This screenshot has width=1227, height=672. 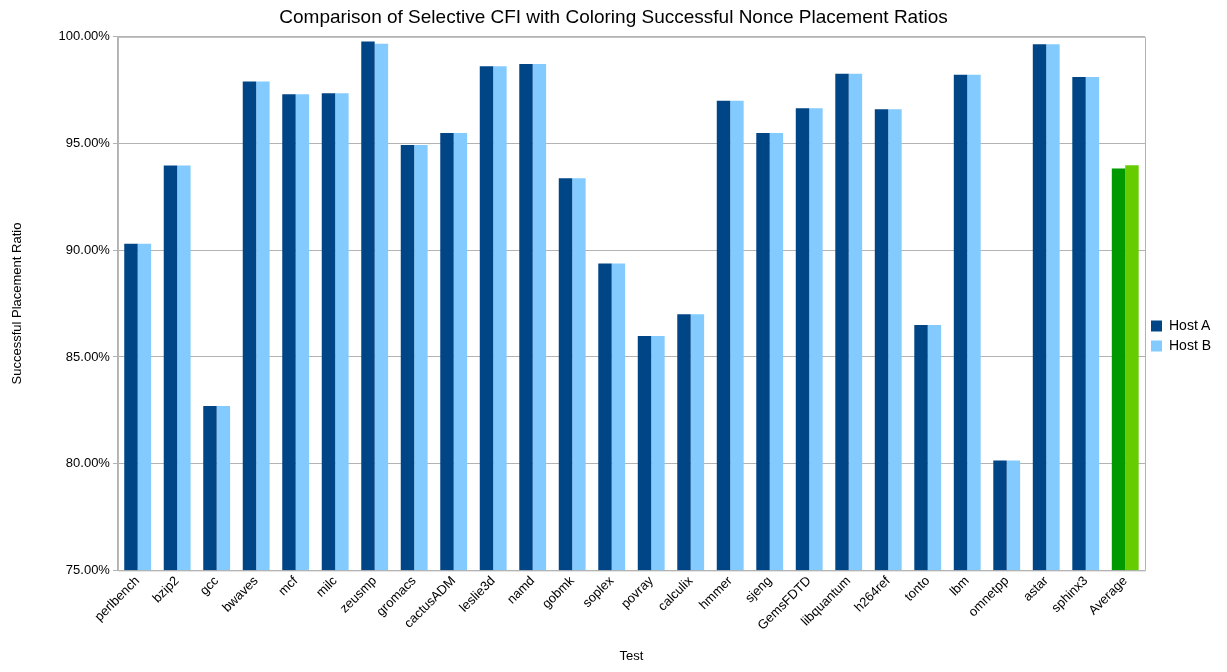 What do you see at coordinates (88, 463) in the screenshot?
I see `y-tick-label: 80.00%` at bounding box center [88, 463].